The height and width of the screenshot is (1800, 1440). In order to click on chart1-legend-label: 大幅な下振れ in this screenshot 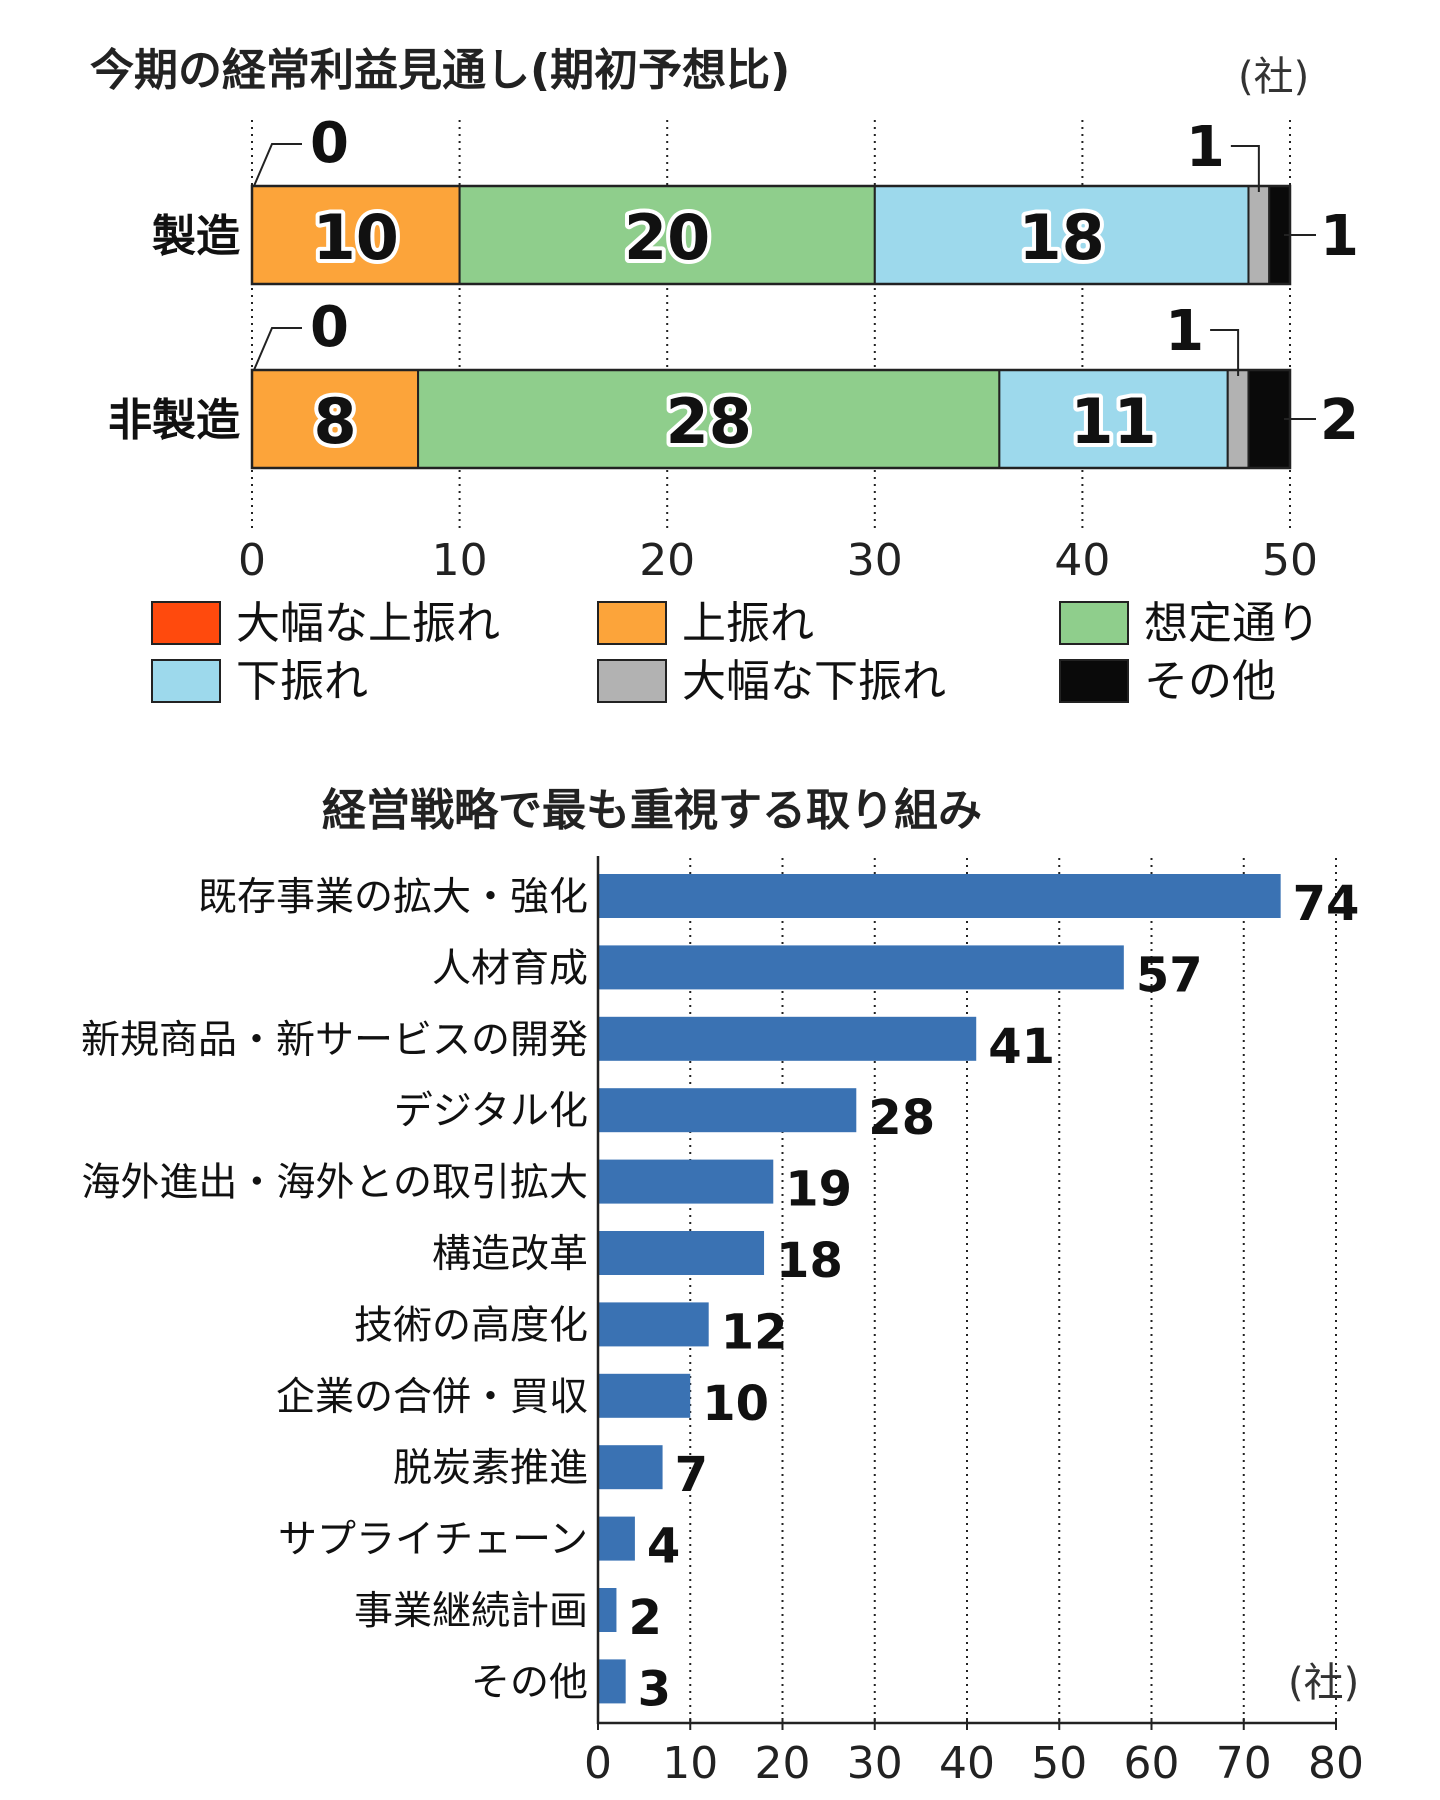, I will do `click(814, 681)`.